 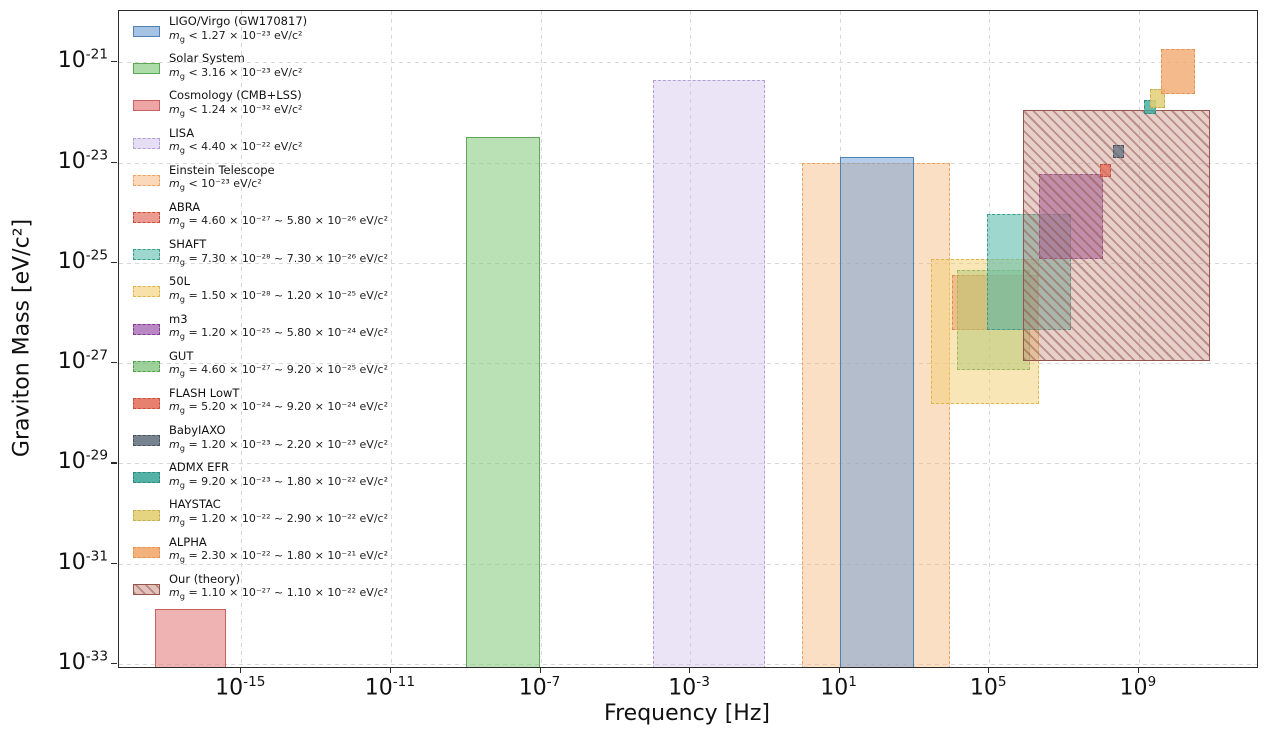 What do you see at coordinates (178, 318) in the screenshot?
I see `legend-name: m3` at bounding box center [178, 318].